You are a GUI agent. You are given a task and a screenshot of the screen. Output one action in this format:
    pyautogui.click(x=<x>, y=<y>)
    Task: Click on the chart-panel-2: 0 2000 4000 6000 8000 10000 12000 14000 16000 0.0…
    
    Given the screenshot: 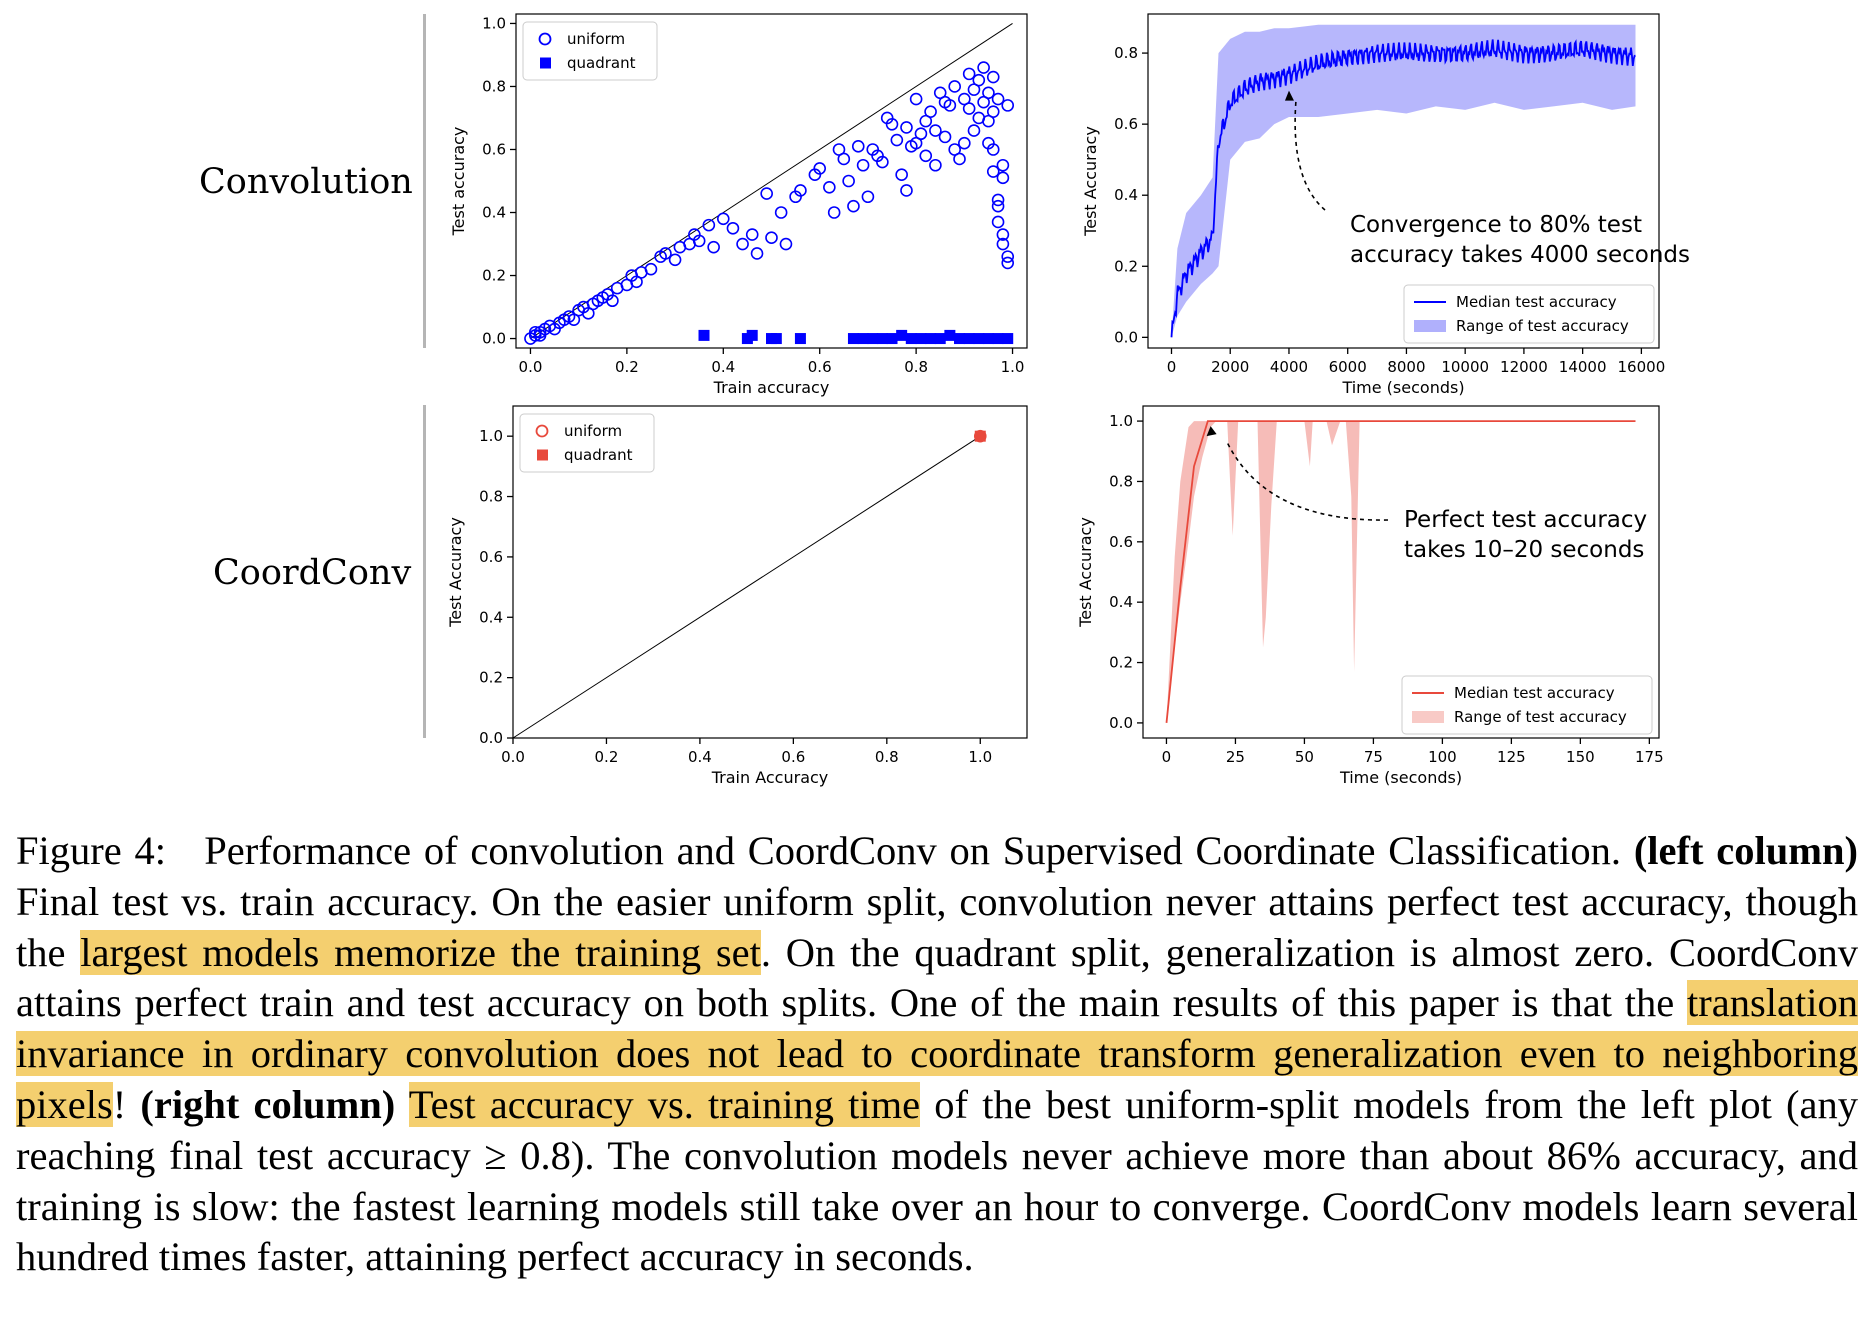 What is the action you would take?
    pyautogui.click(x=1385, y=205)
    